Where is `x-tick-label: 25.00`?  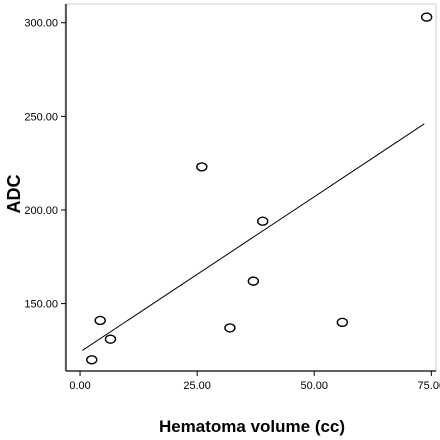
x-tick-label: 25.00 is located at coordinates (197, 386).